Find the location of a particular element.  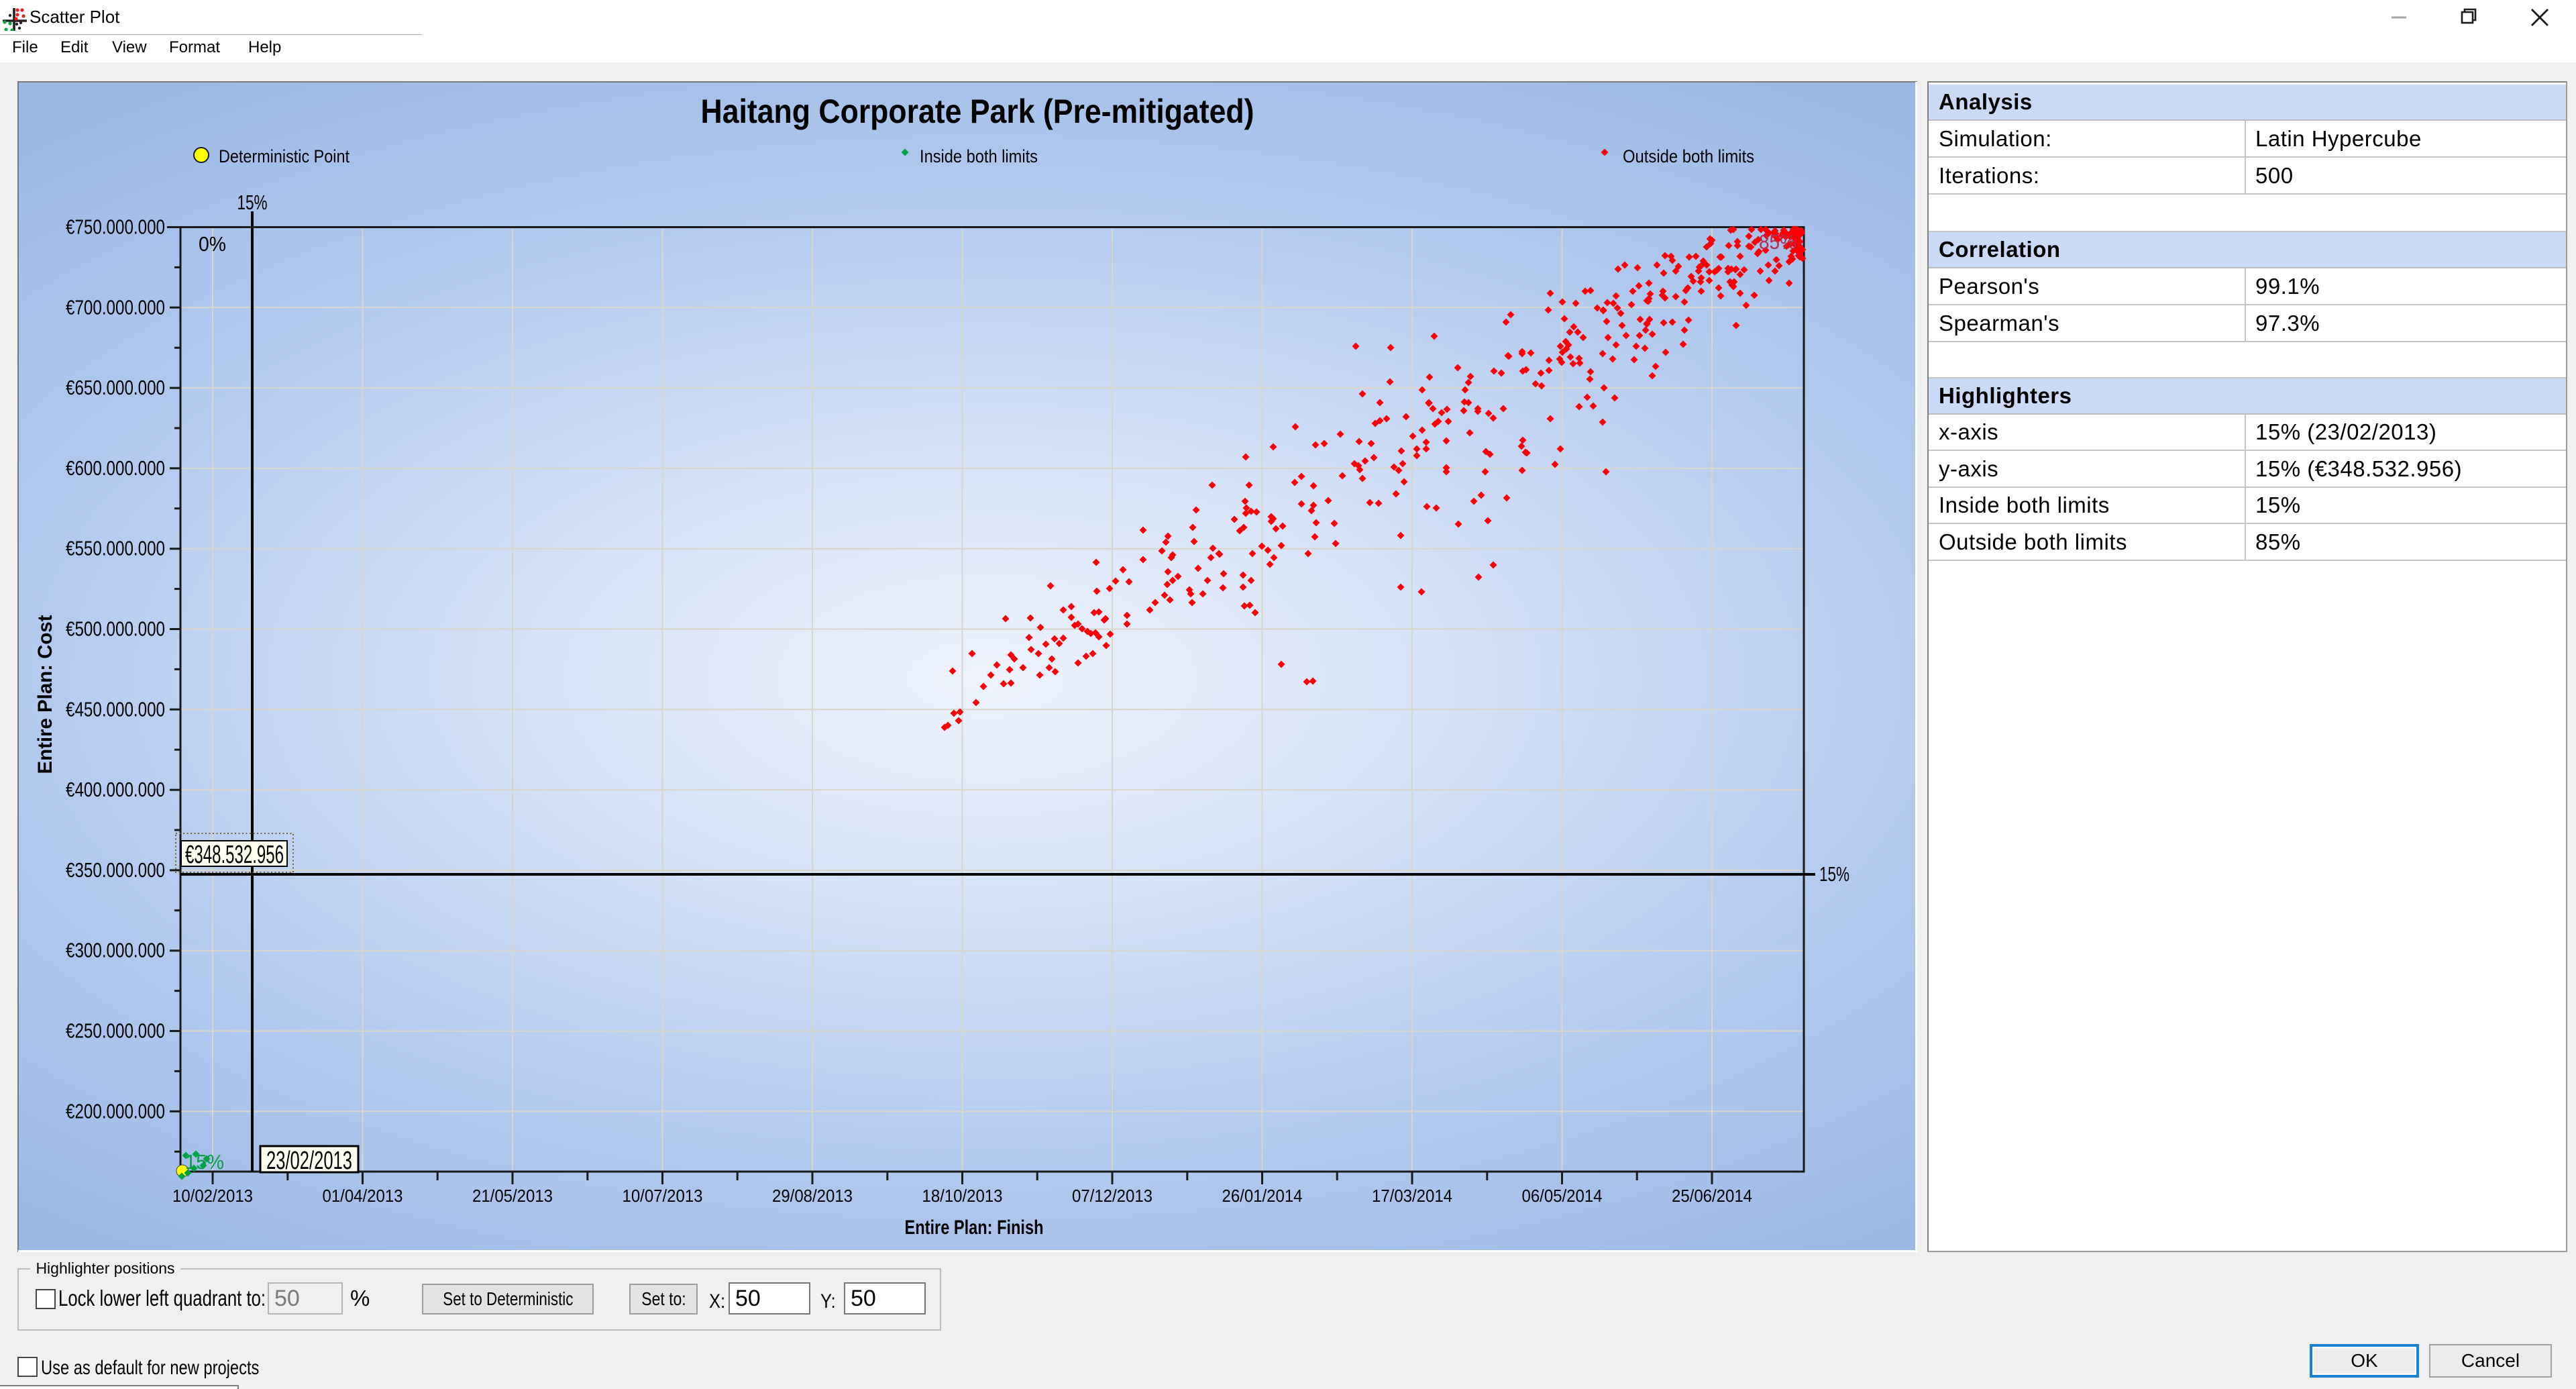

svg-text: €500.000.000 is located at coordinates (115, 629).